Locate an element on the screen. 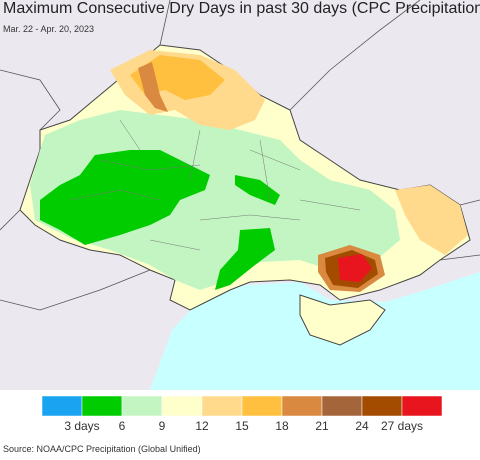  legend-label: 24 is located at coordinates (362, 426).